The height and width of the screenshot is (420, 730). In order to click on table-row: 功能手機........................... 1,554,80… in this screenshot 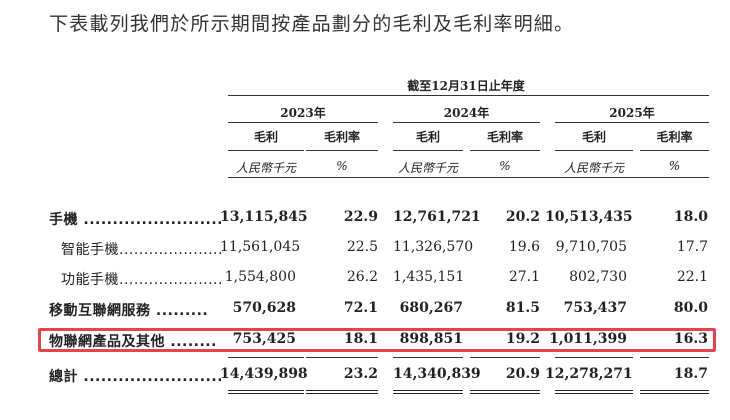, I will do `click(365, 283)`.